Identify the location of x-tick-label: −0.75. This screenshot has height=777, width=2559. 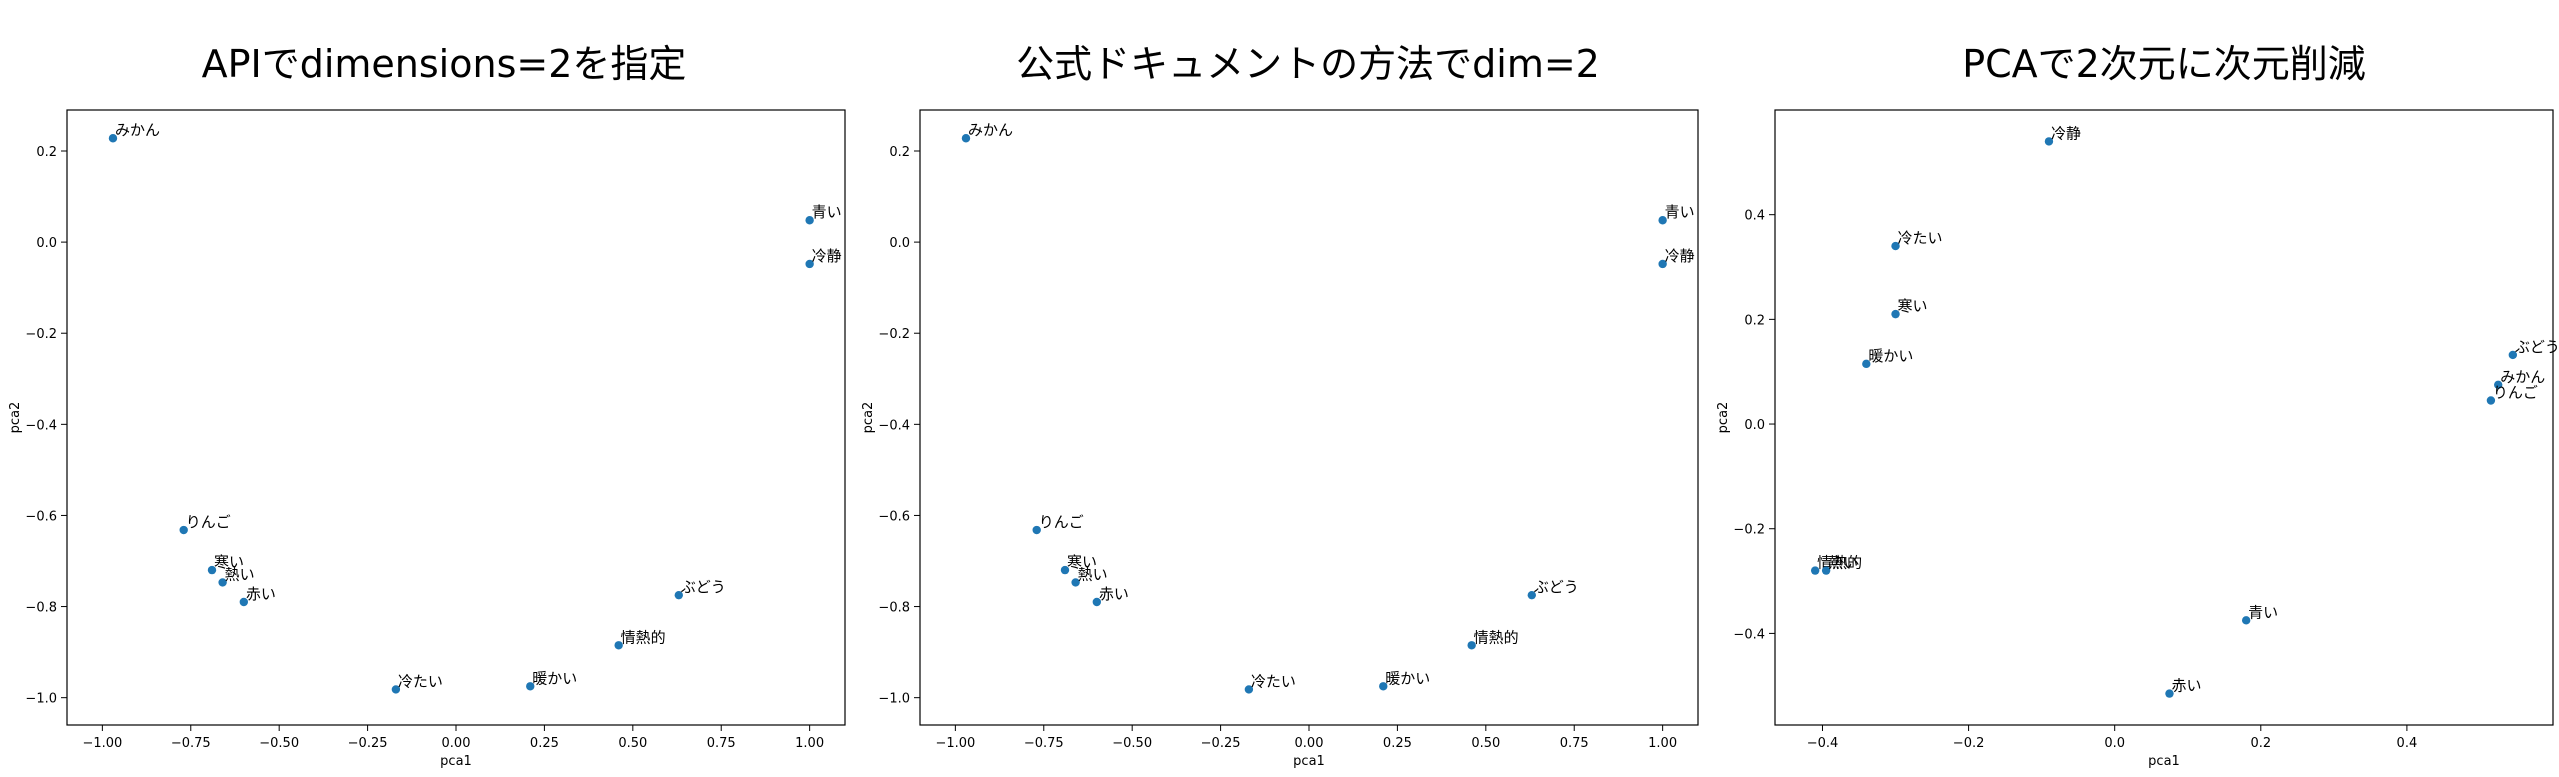
(1044, 743).